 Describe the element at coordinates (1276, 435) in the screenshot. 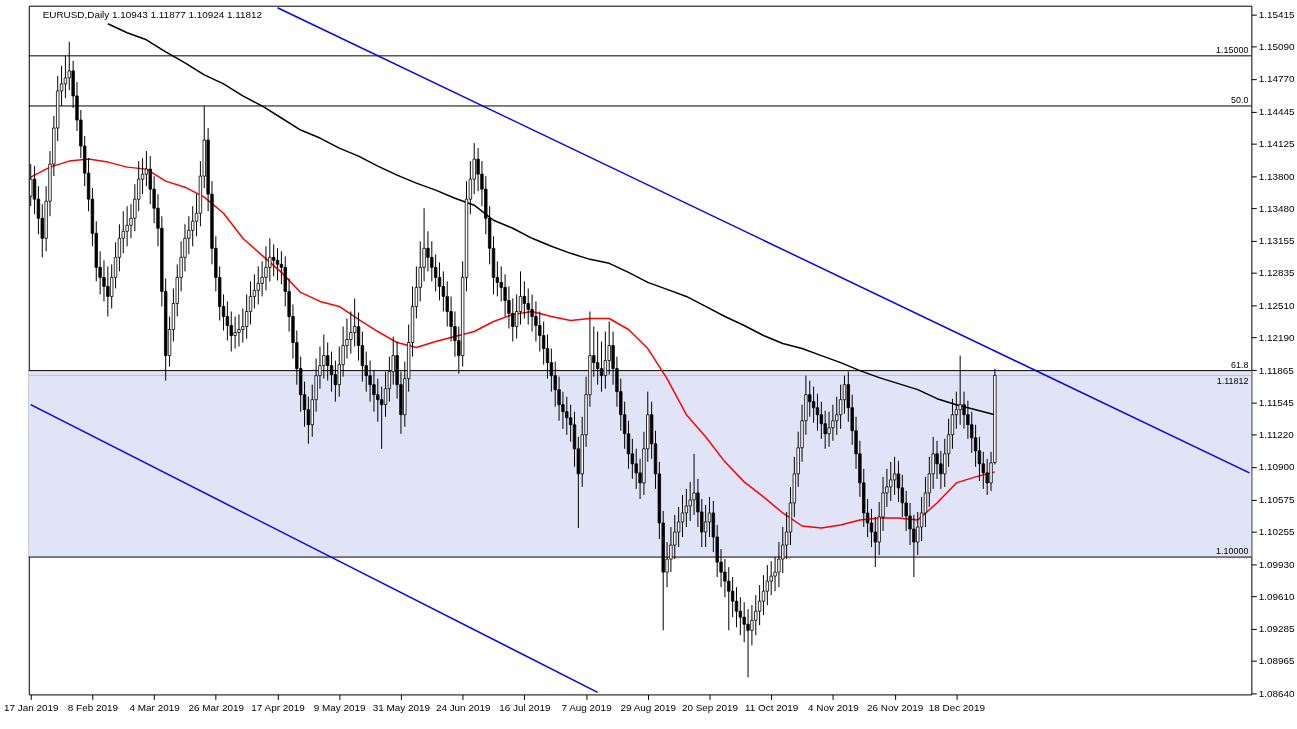

I see `y-tick-label: 1.11220` at that location.